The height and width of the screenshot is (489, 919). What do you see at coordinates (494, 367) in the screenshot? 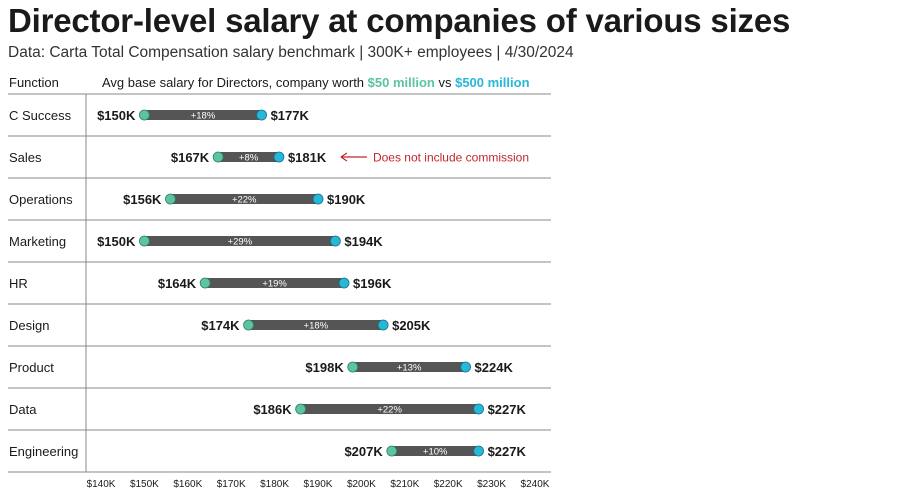
I see `high-value-label: $224K` at bounding box center [494, 367].